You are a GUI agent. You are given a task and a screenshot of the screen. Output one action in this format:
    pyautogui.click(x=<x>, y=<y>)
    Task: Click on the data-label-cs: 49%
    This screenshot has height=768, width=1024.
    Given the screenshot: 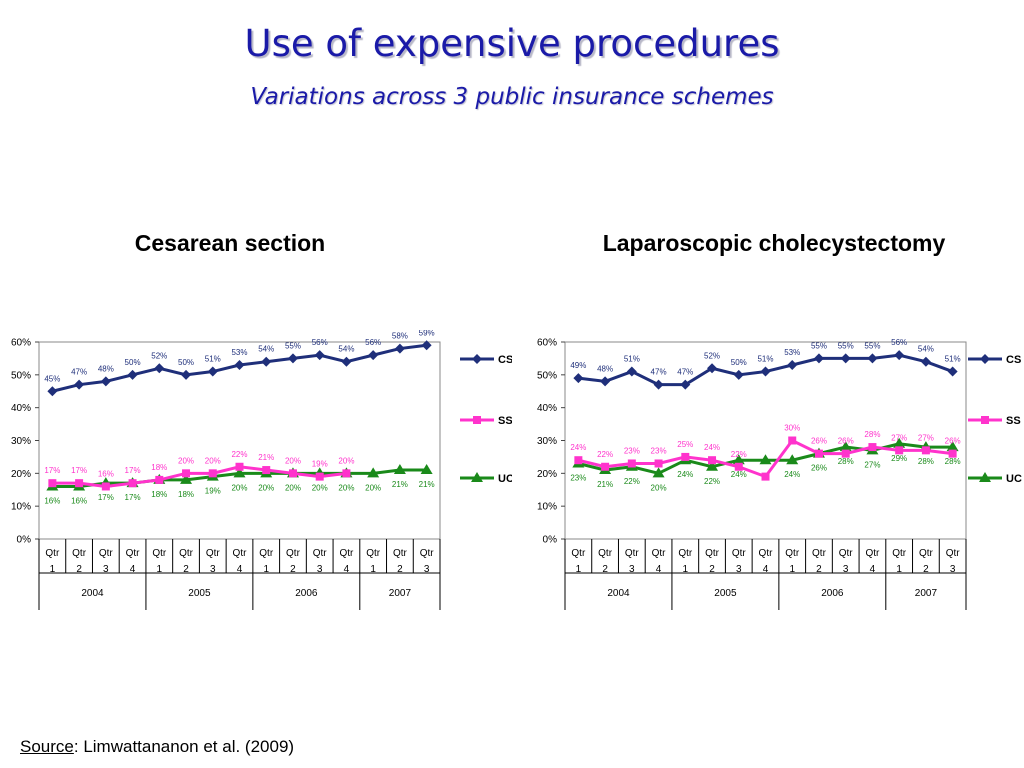 What is the action you would take?
    pyautogui.click(x=578, y=365)
    